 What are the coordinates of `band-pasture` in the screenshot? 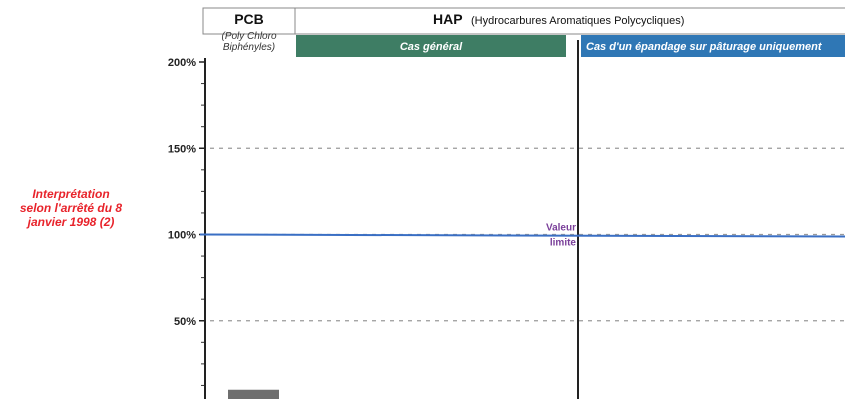 It's located at (713, 46).